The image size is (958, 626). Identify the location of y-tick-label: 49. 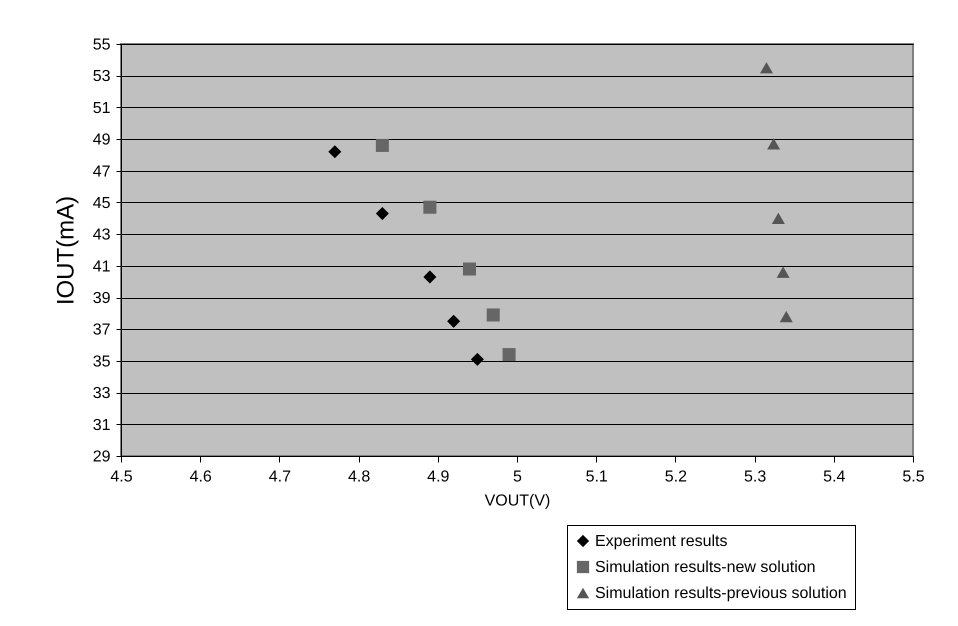
(101, 140).